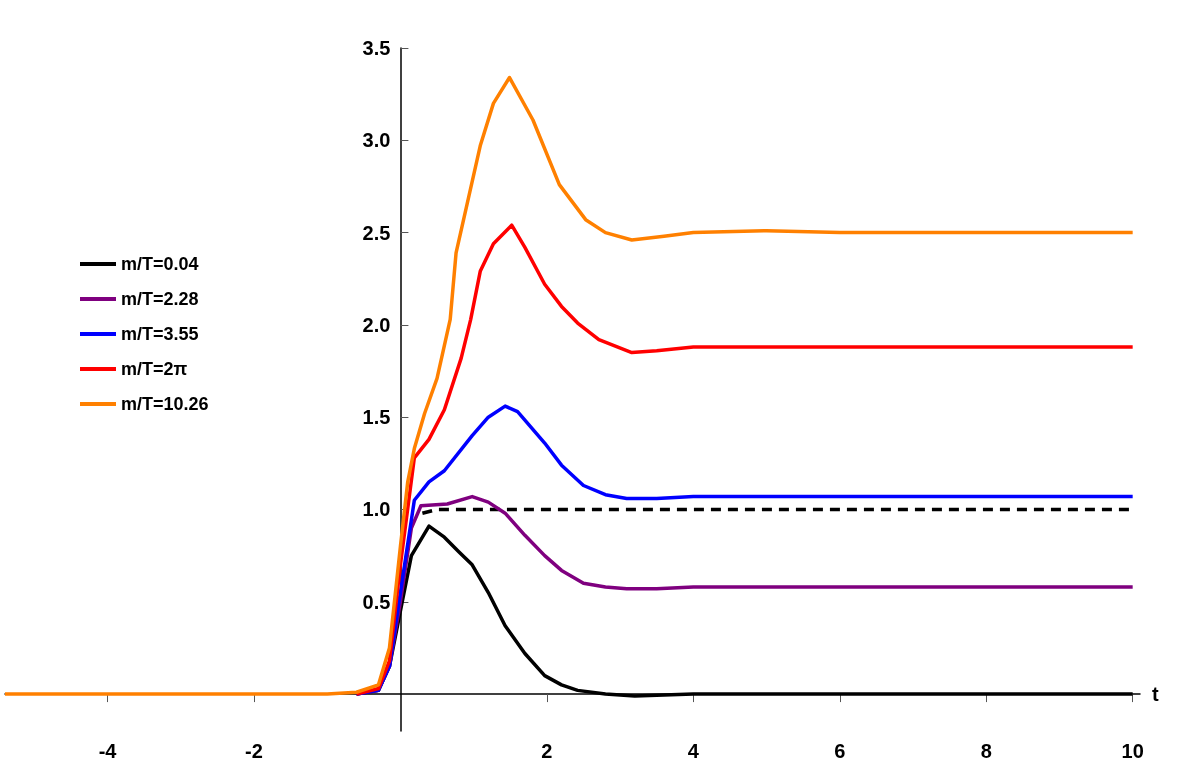 The height and width of the screenshot is (761, 1182). What do you see at coordinates (547, 750) in the screenshot?
I see `x-tick-label: 2` at bounding box center [547, 750].